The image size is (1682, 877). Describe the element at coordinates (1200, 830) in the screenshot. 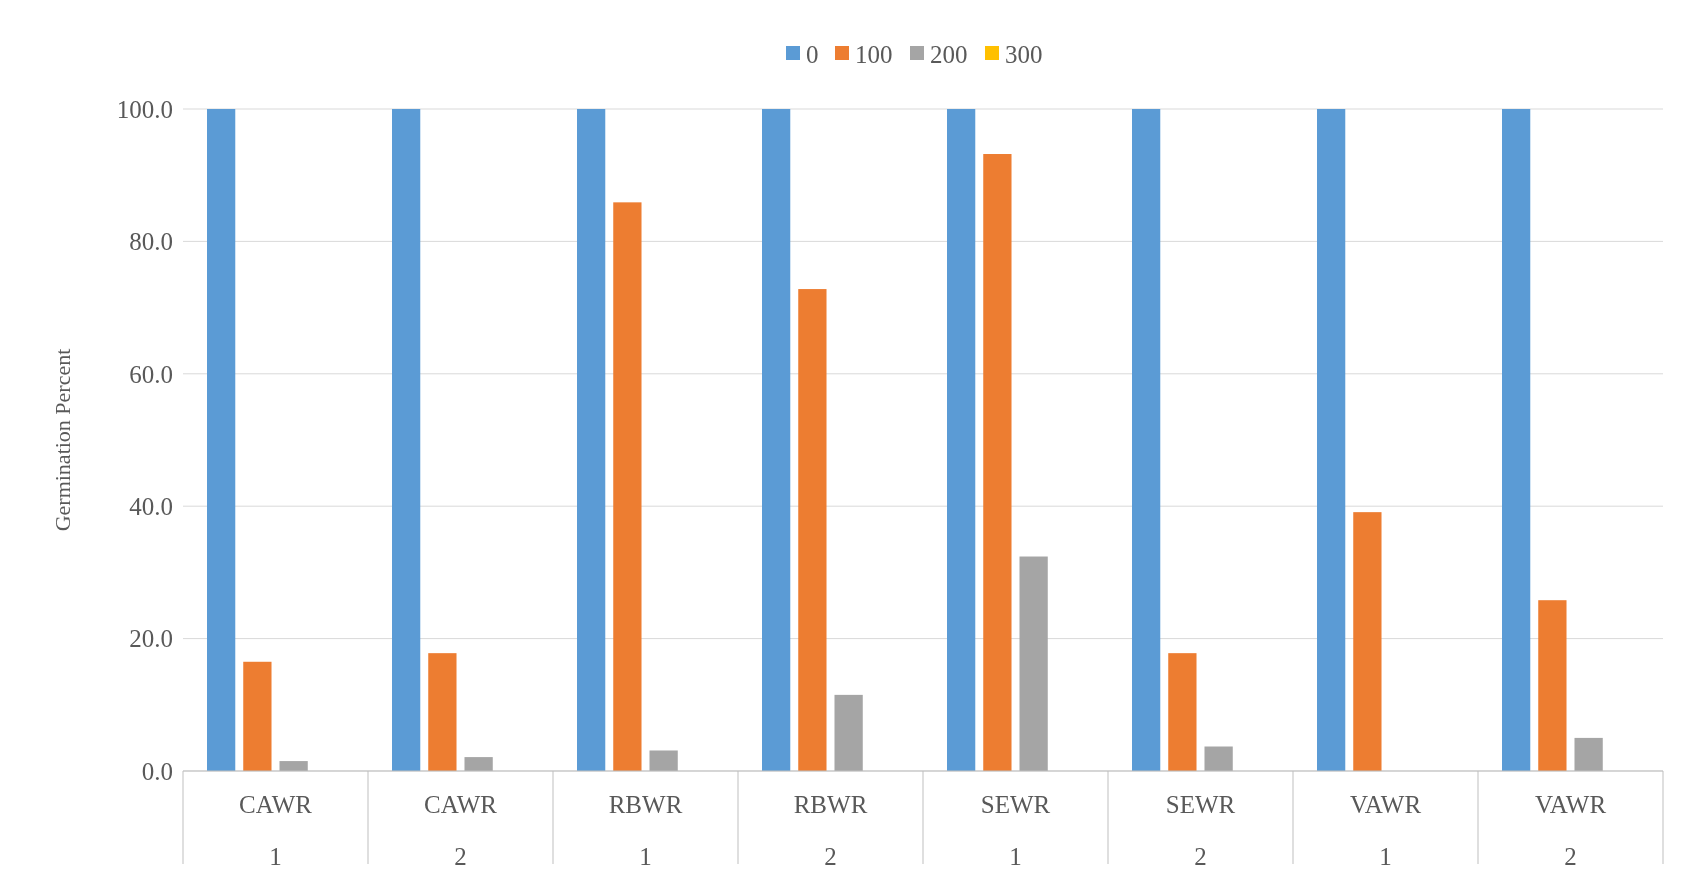

I see `x-tick-label: SEWR 2` at that location.